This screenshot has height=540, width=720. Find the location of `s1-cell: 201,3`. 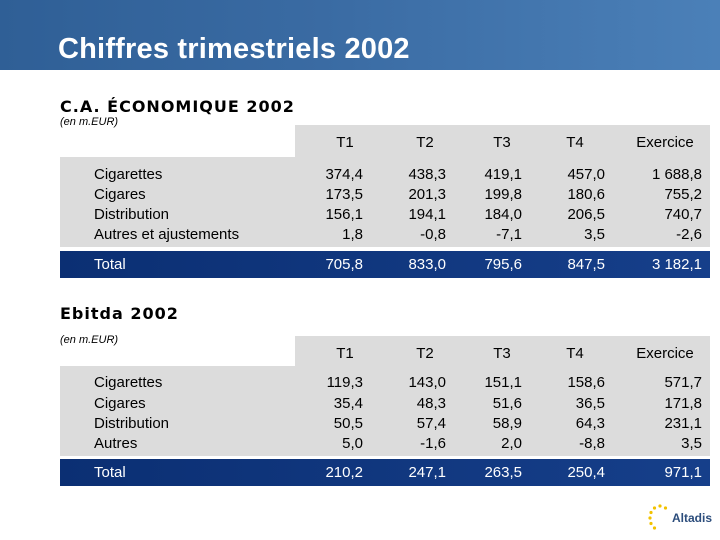

s1-cell: 201,3 is located at coordinates (427, 194).